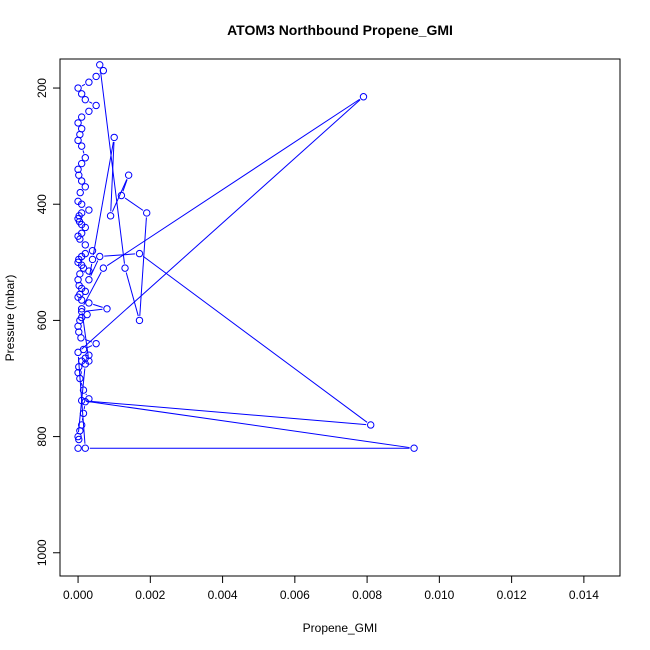 The width and height of the screenshot is (650, 650). What do you see at coordinates (150, 595) in the screenshot?
I see `x-tick-label: 0.002` at bounding box center [150, 595].